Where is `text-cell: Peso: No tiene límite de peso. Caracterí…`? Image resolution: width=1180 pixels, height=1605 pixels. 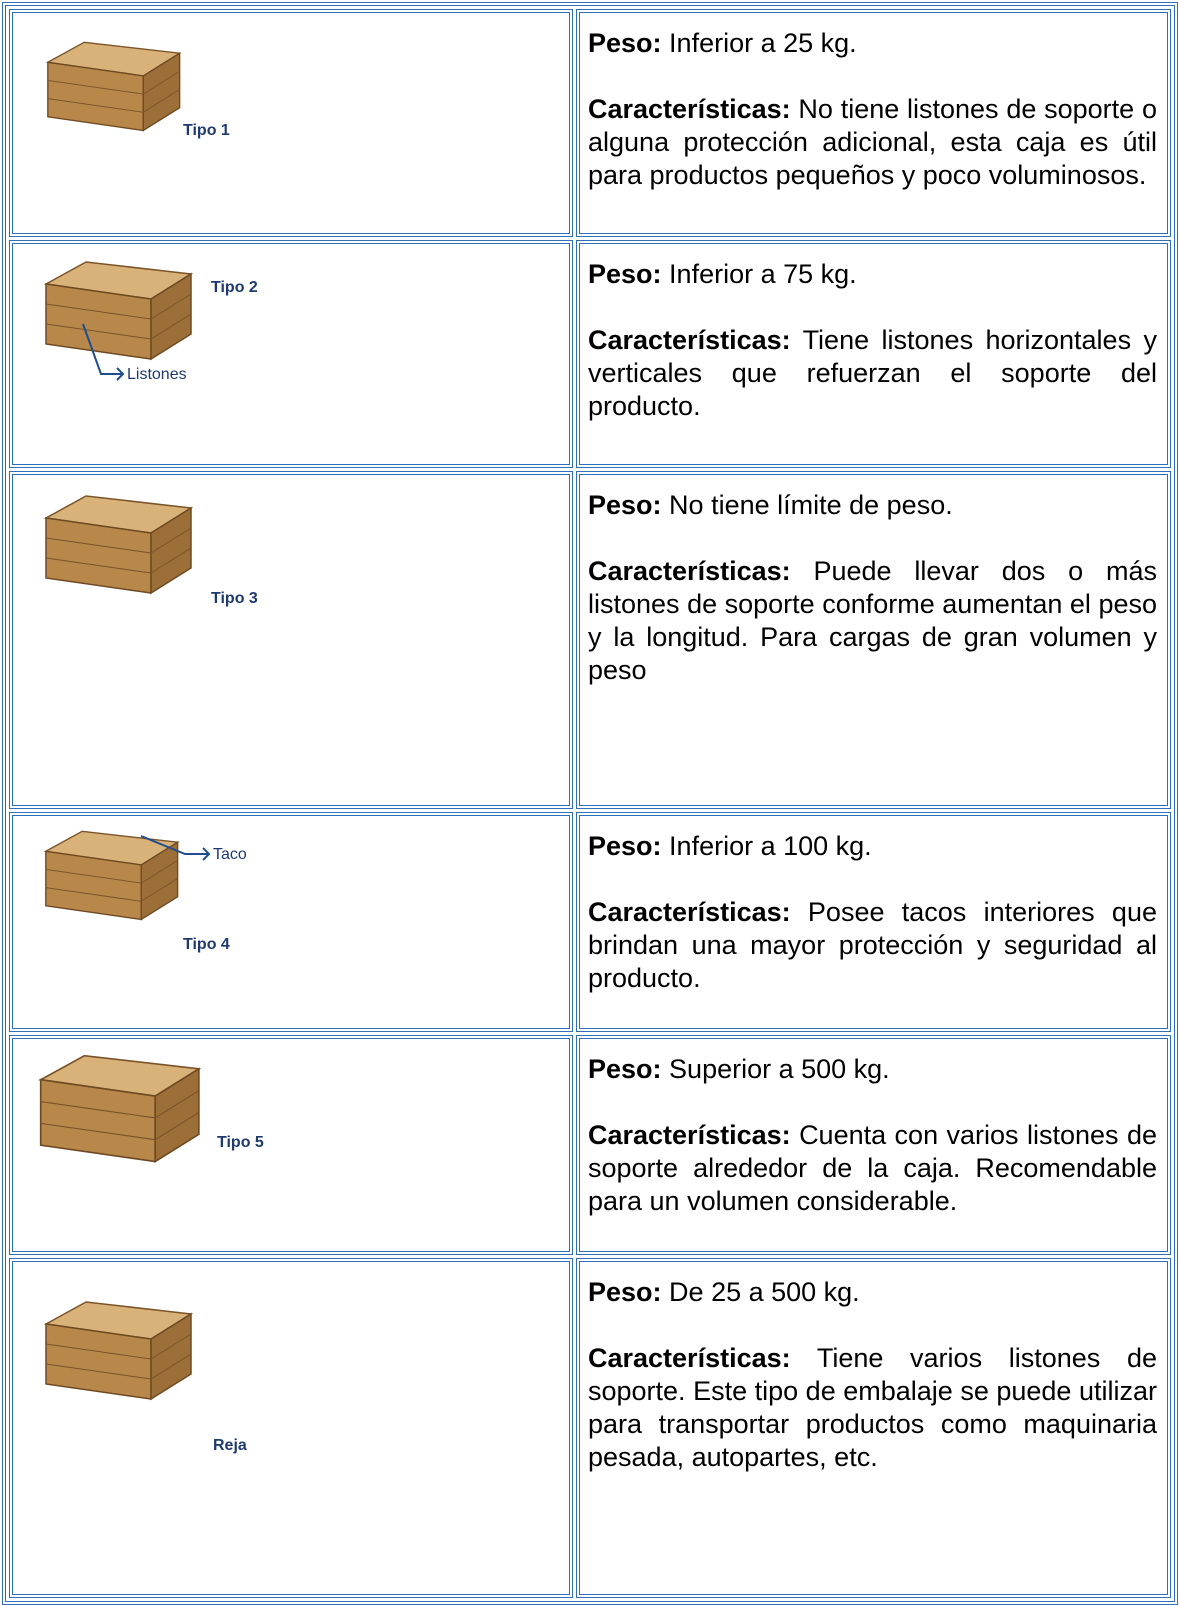
text-cell: Peso: No tiene límite de peso. Caracterí… is located at coordinates (873, 640).